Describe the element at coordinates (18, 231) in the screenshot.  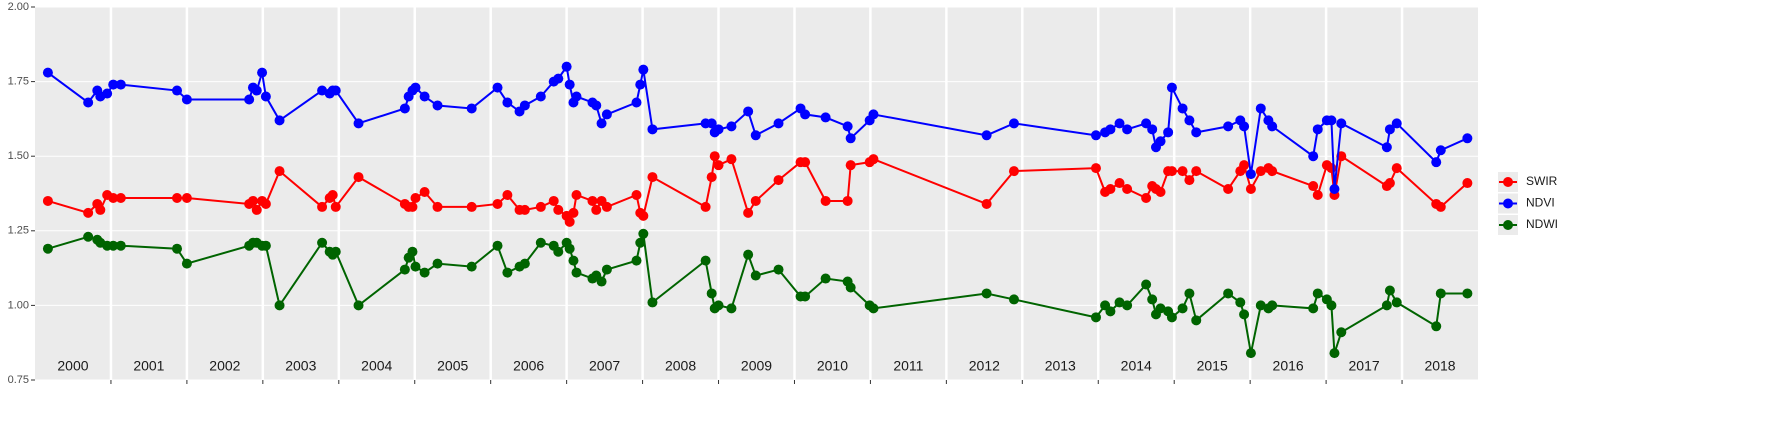
I see `y-tick-label: 1.25` at that location.